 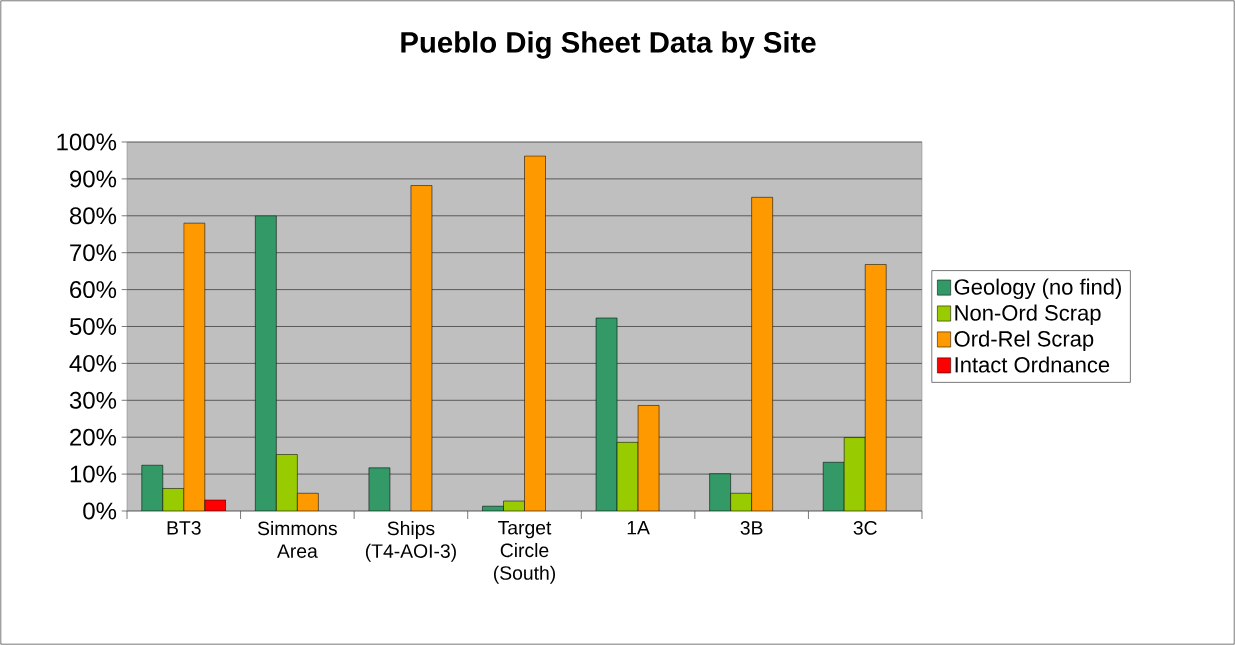 What do you see at coordinates (93, 363) in the screenshot?
I see `y-tick-label: 40%` at bounding box center [93, 363].